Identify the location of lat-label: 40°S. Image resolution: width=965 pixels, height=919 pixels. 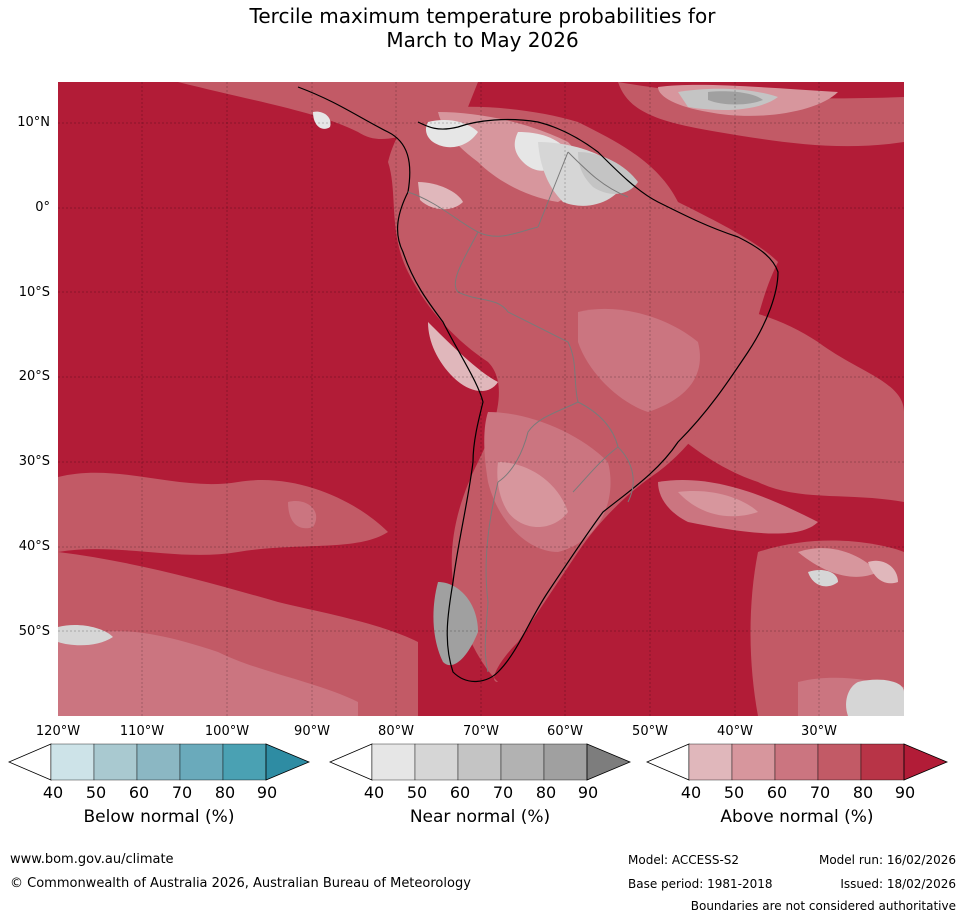
(34, 546).